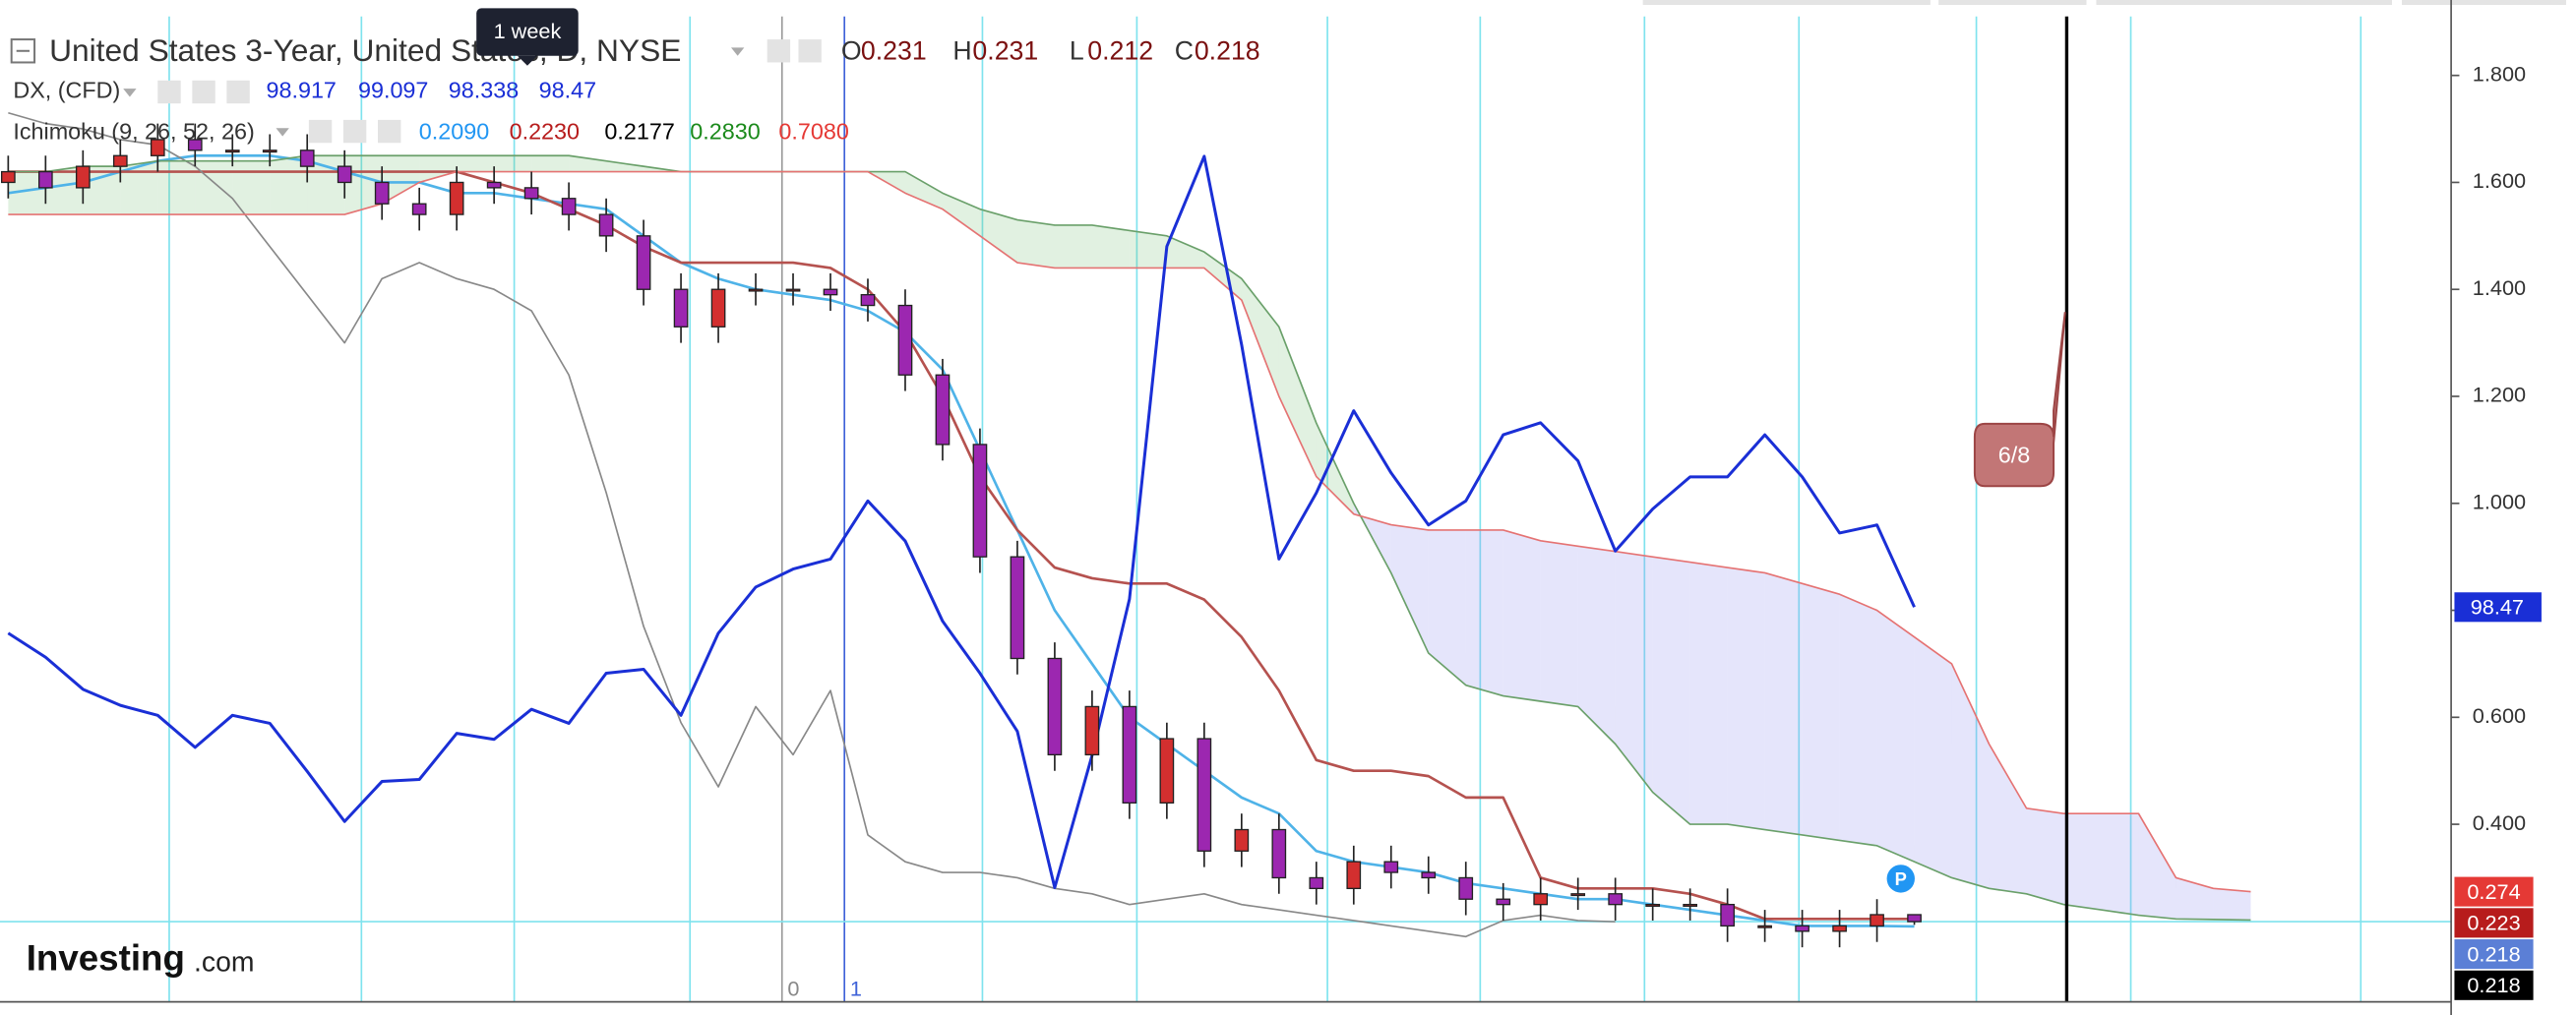  I want to click on y-tick-label: 1.200, so click(2499, 395).